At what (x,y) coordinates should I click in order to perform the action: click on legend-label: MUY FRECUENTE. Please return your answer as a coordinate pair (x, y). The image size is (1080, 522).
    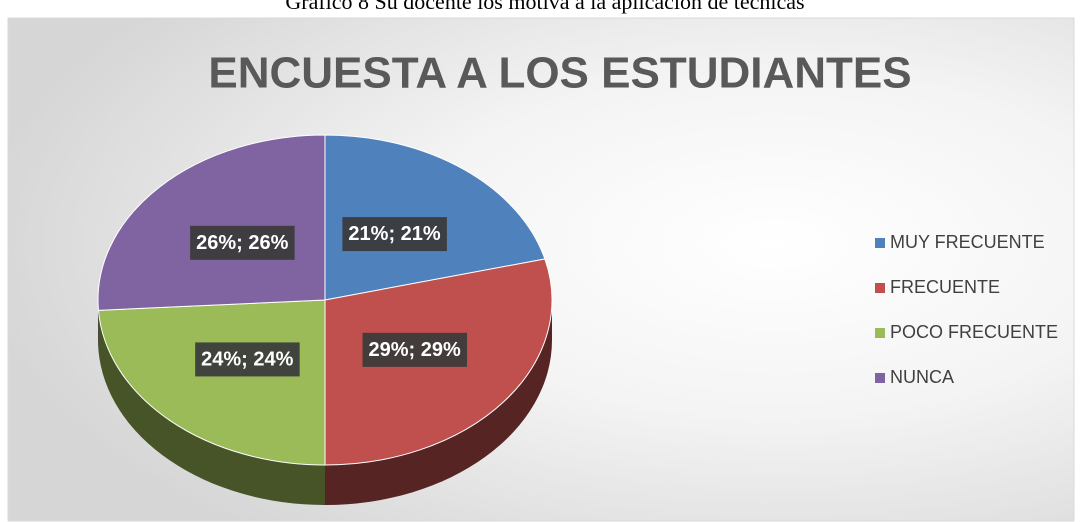
    Looking at the image, I should click on (967, 242).